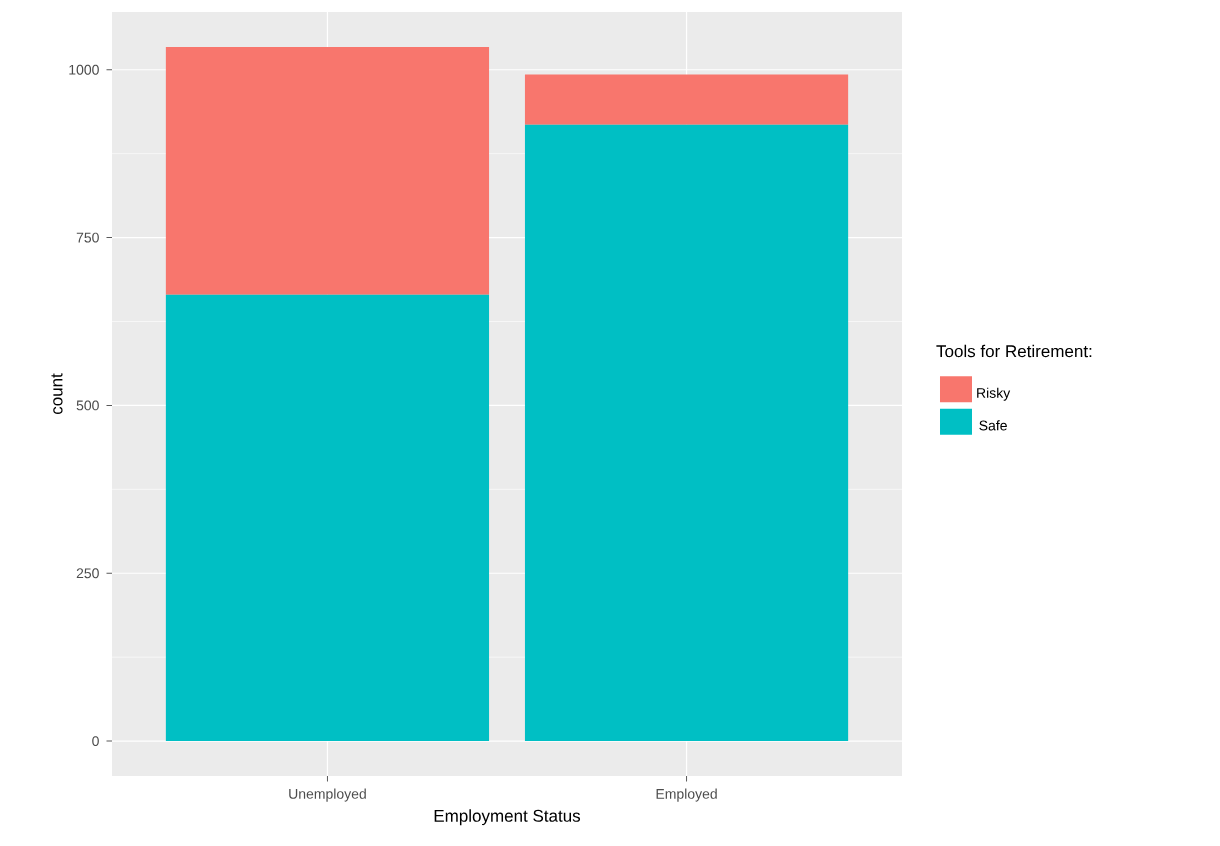 The image size is (1220, 846). I want to click on legend-label: Risky, so click(994, 394).